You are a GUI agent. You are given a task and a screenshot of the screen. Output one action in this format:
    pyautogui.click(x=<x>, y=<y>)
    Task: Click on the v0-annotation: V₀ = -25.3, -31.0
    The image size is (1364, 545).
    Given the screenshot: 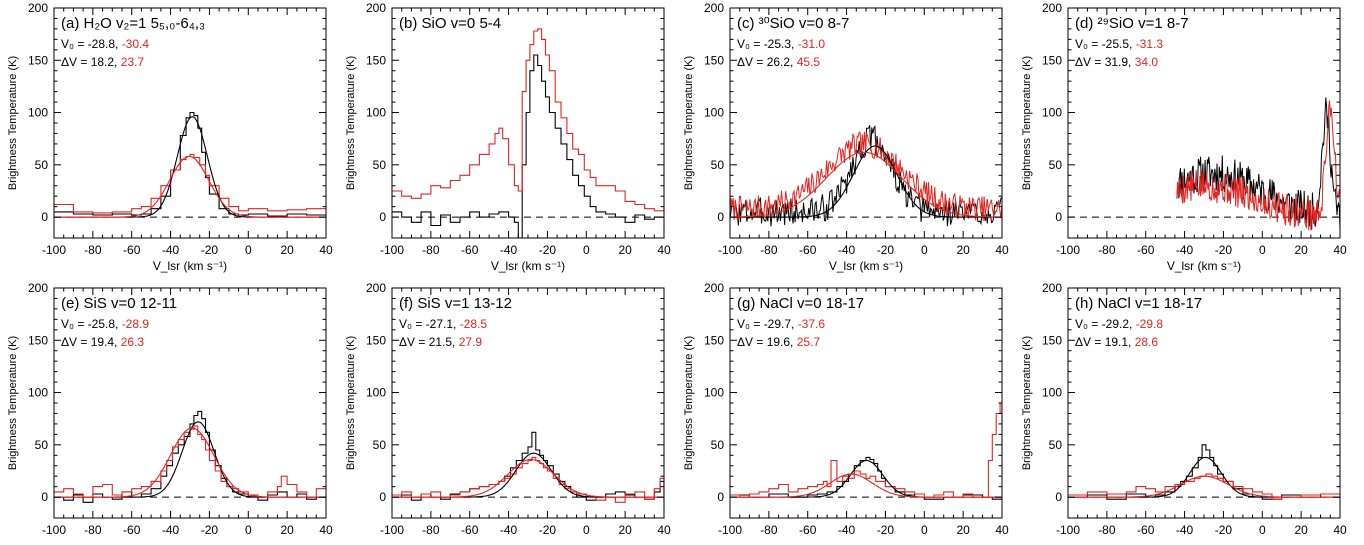 What is the action you would take?
    pyautogui.click(x=781, y=44)
    